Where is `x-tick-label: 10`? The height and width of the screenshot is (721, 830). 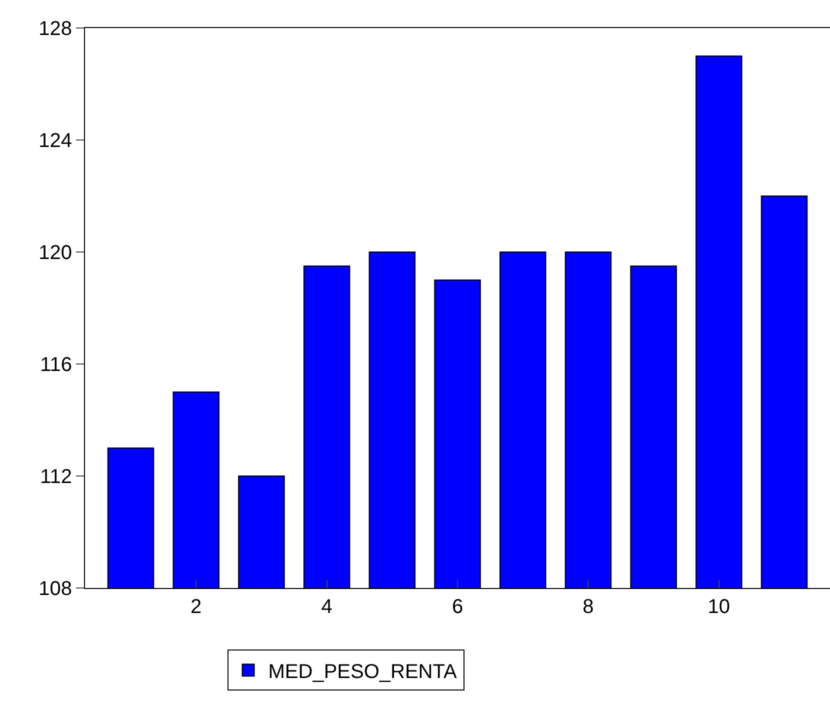
x-tick-label: 10 is located at coordinates (719, 607).